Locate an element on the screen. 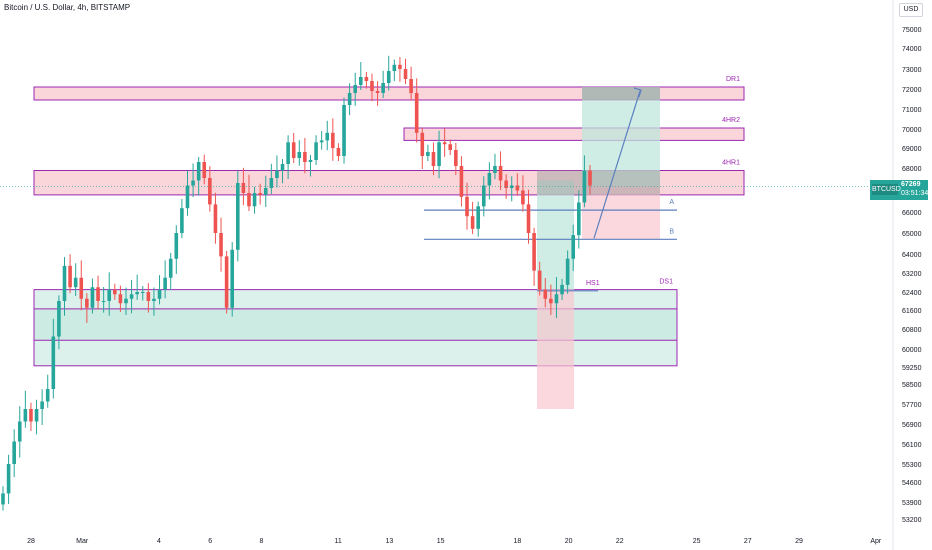 This screenshot has height=550, width=932. position-profit-box is located at coordinates (621, 137).